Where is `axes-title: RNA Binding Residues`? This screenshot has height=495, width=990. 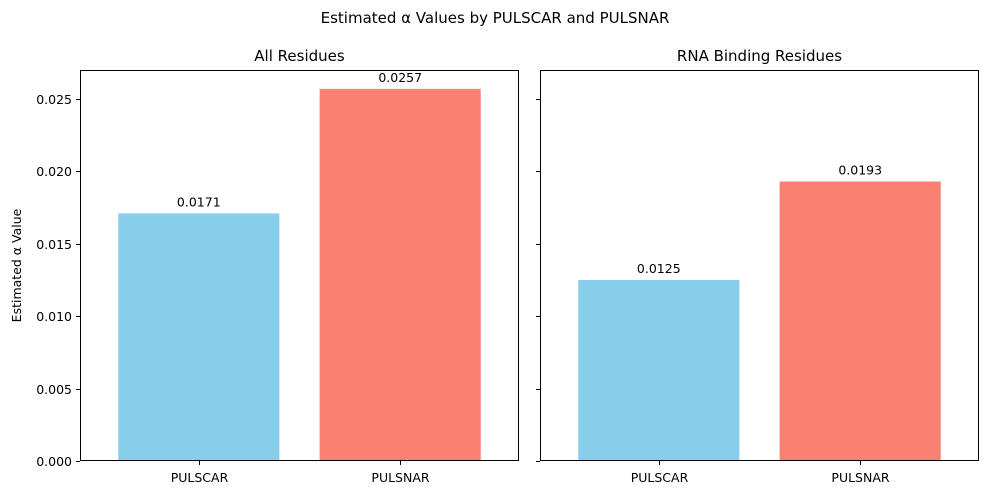
axes-title: RNA Binding Residues is located at coordinates (759, 56).